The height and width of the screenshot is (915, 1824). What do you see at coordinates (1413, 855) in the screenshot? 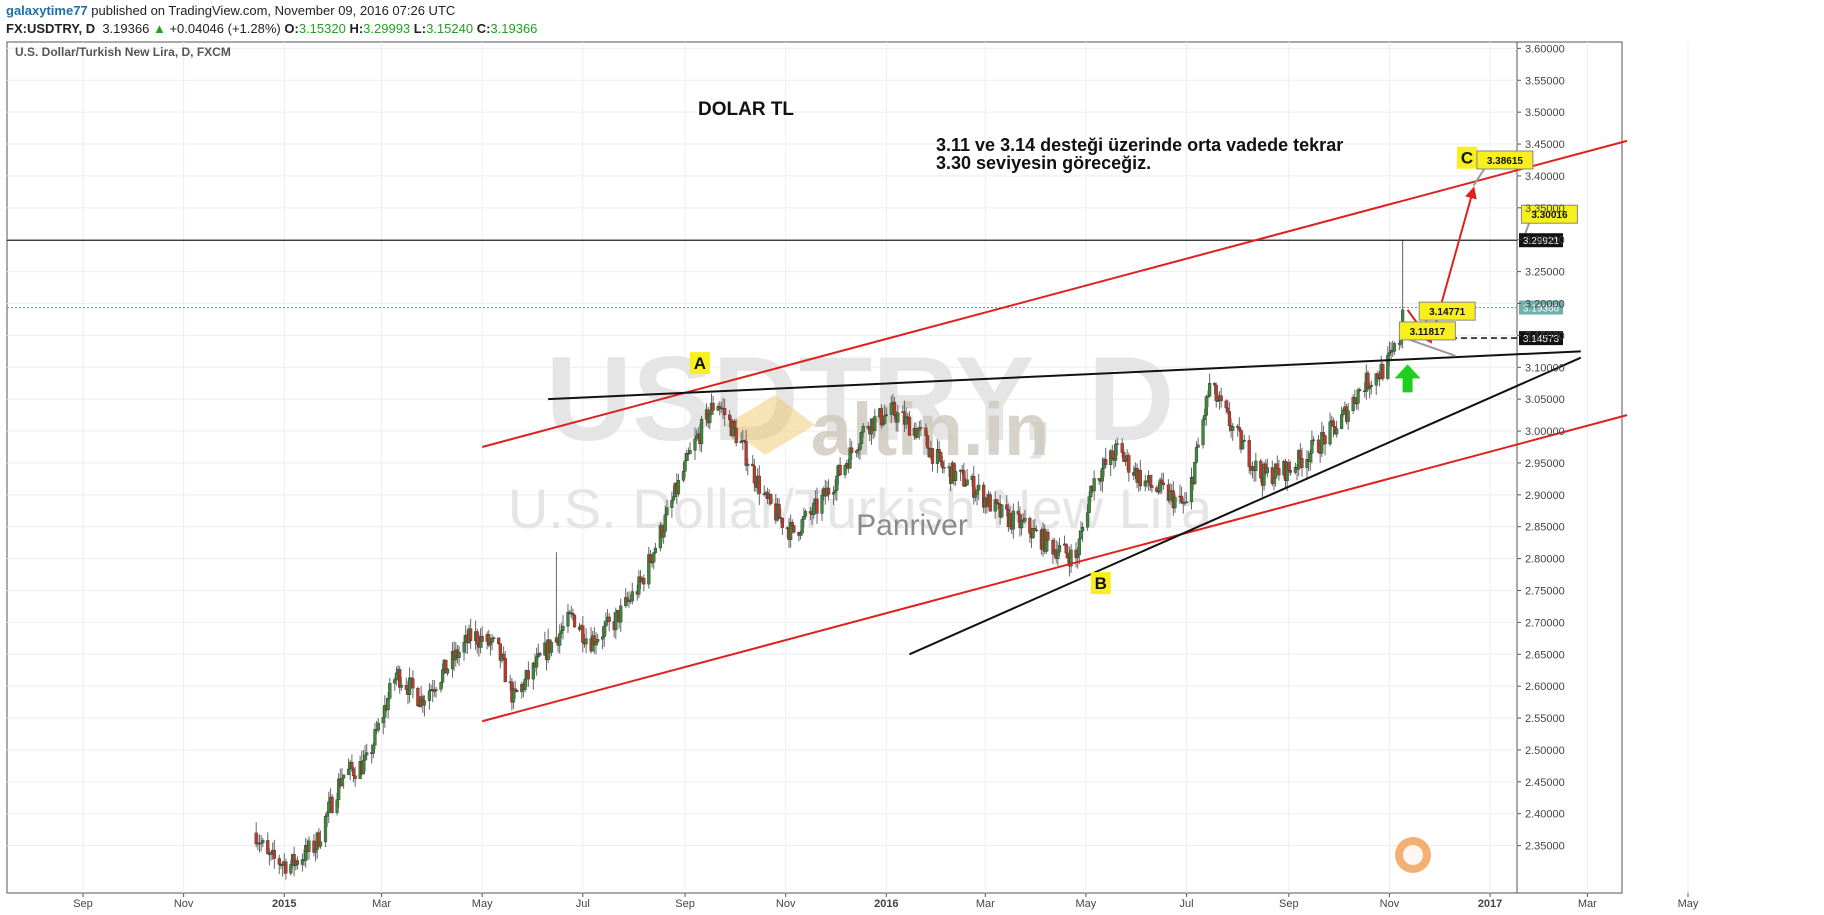
I see `chart-widgets` at bounding box center [1413, 855].